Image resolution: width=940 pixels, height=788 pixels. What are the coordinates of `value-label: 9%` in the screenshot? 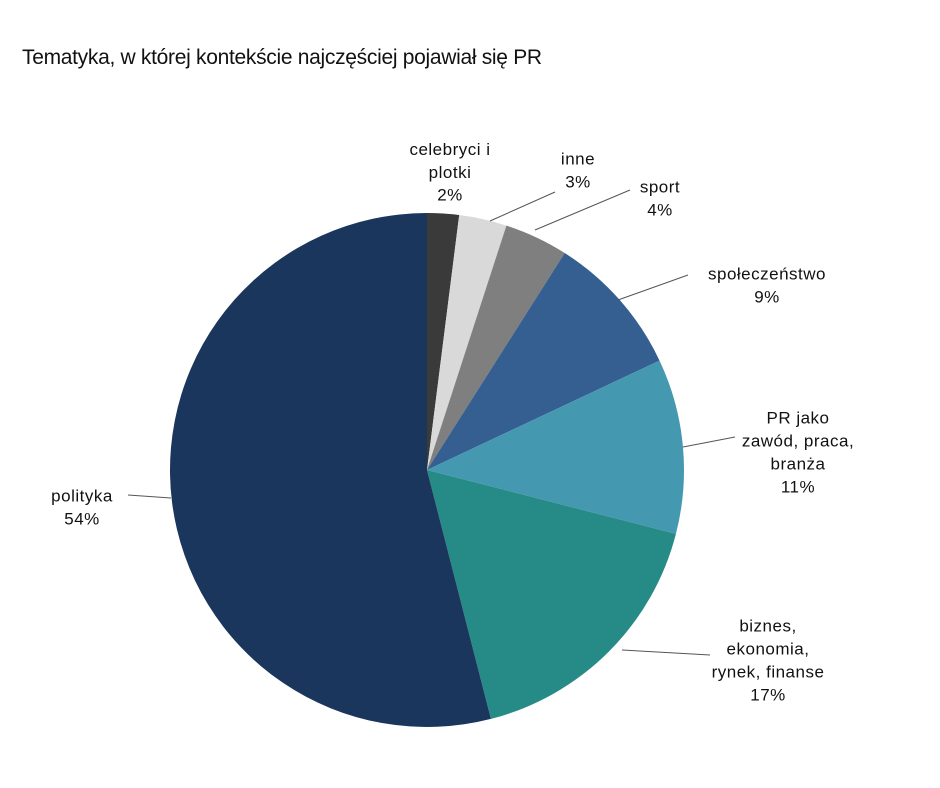 It's located at (767, 296).